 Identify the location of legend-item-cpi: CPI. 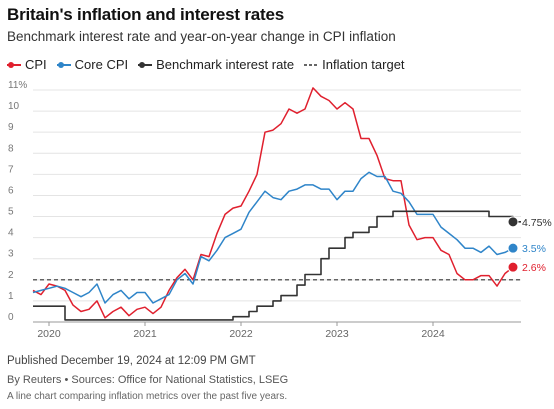
(27, 64).